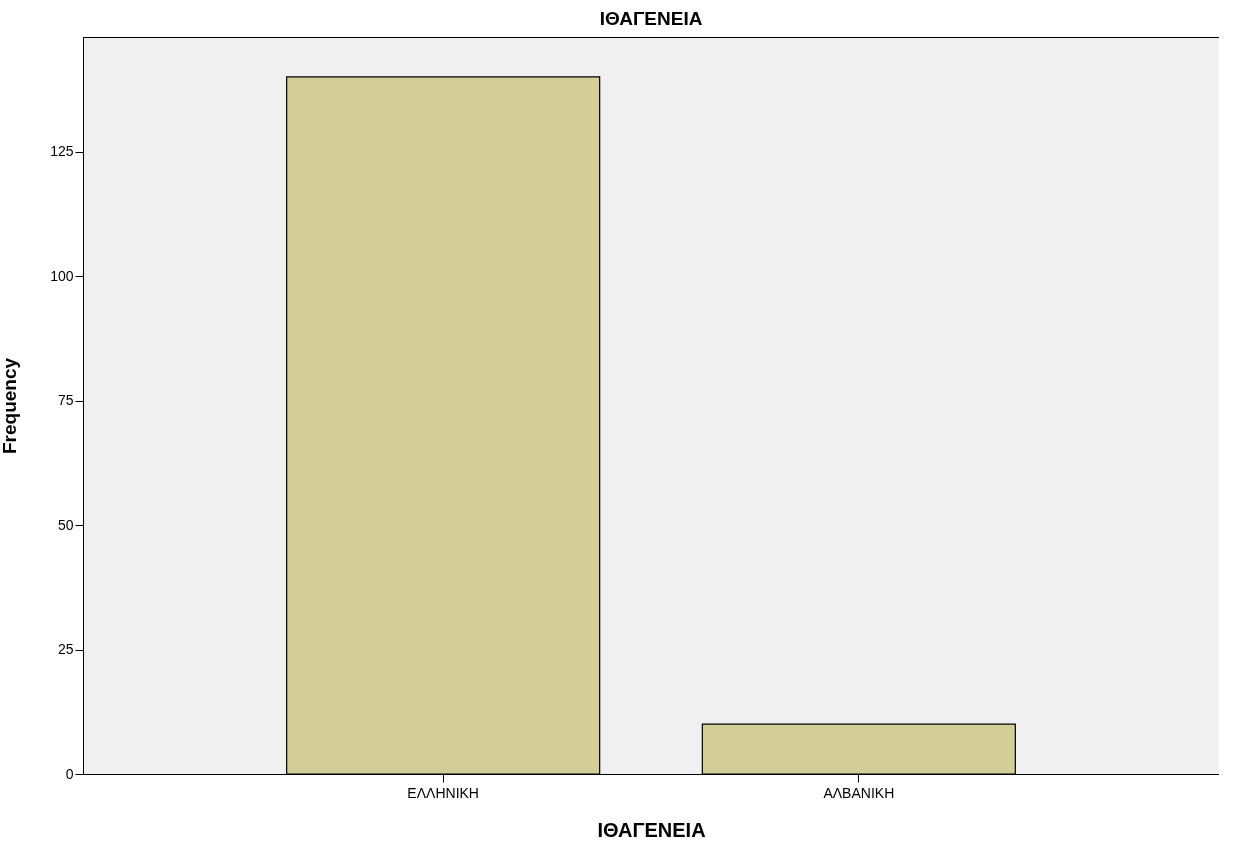 This screenshot has height=864, width=1250. I want to click on y-tick-label: 25, so click(65, 649).